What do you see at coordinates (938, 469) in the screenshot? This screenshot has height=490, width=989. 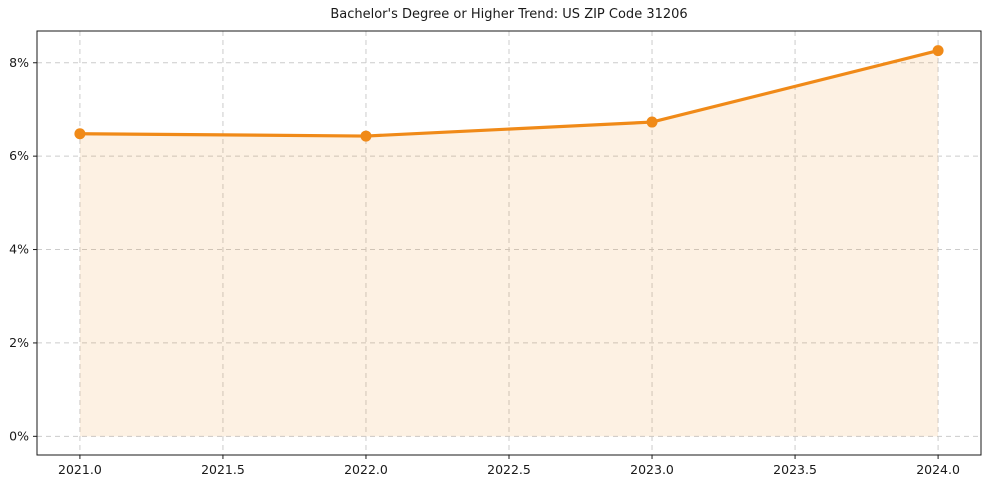 I see `x-tick-label: 2024.0` at bounding box center [938, 469].